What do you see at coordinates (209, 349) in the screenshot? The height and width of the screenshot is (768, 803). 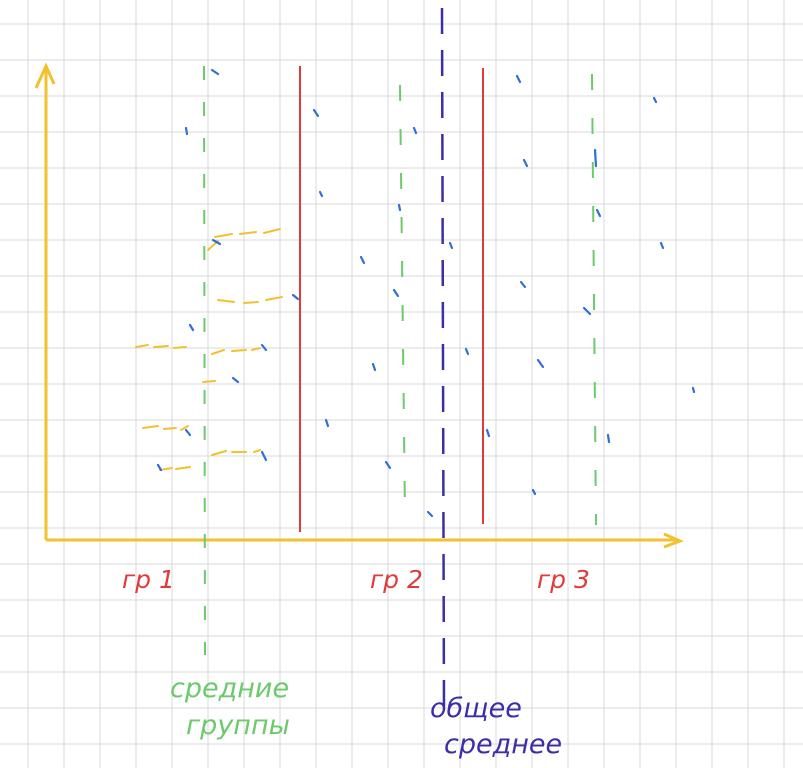 I see `deviation-marks` at bounding box center [209, 349].